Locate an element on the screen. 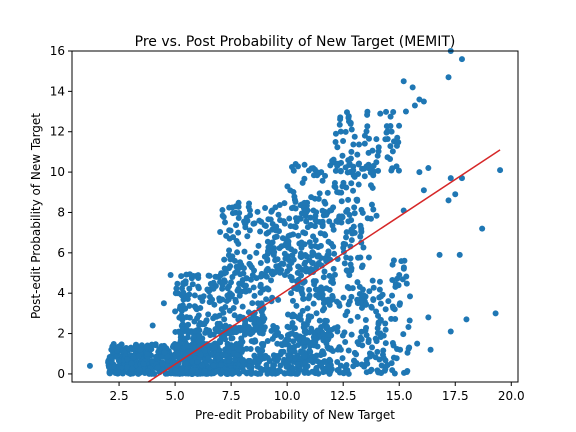  x-axis: 2.5 5.0 7.5 10.0 12.5 15.0 17.5 20.0 is located at coordinates (317, 392).